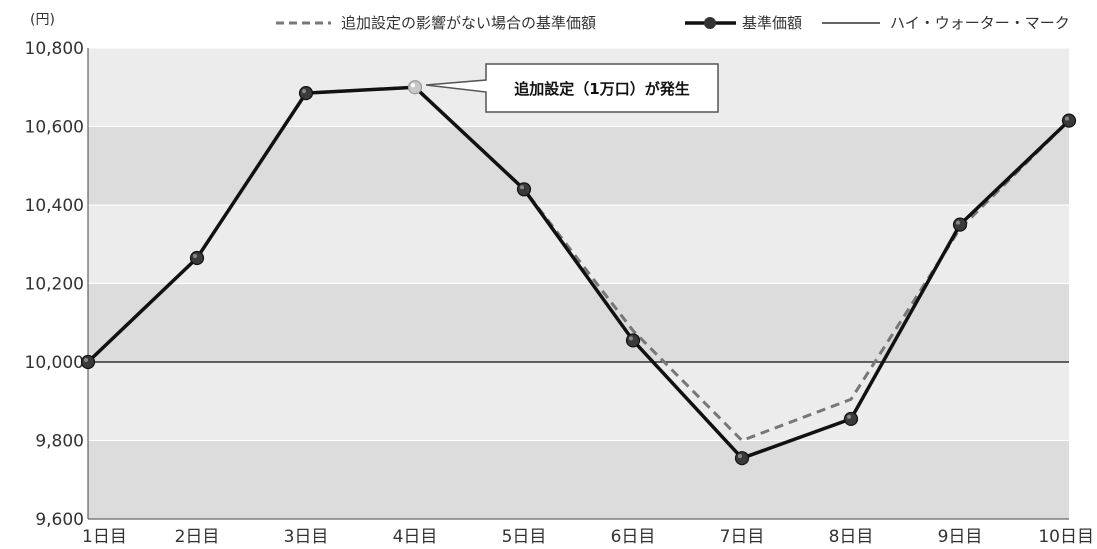 Image resolution: width=1097 pixels, height=549 pixels. Describe the element at coordinates (54, 206) in the screenshot. I see `y-tick-label: 10,400` at that location.